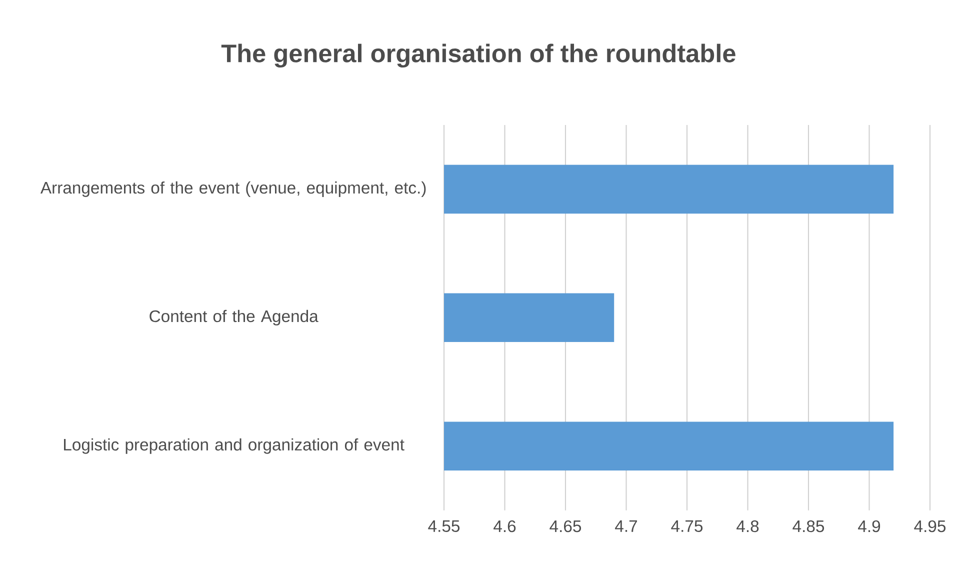 This screenshot has width=958, height=577. I want to click on x-tick-label: 4.6, so click(505, 526).